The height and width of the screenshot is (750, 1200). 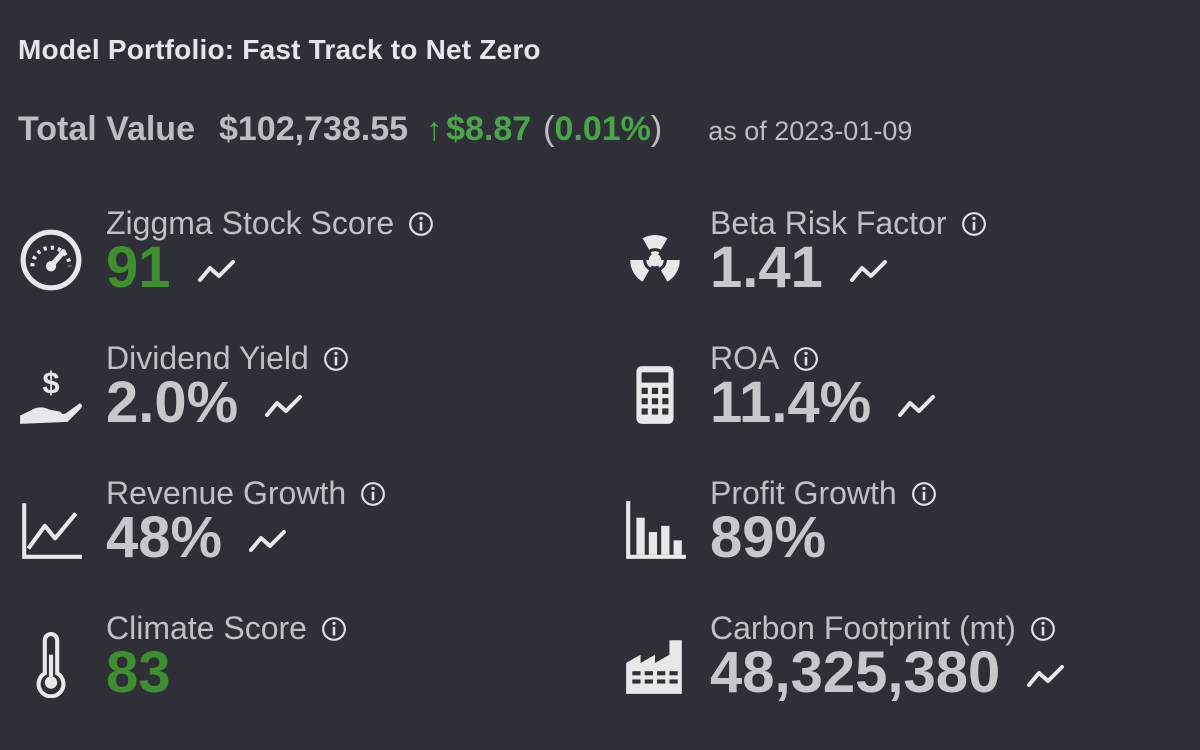 I want to click on metric-dividend-yield: $ Dividend Yield 2.0%, so click(x=298, y=400).